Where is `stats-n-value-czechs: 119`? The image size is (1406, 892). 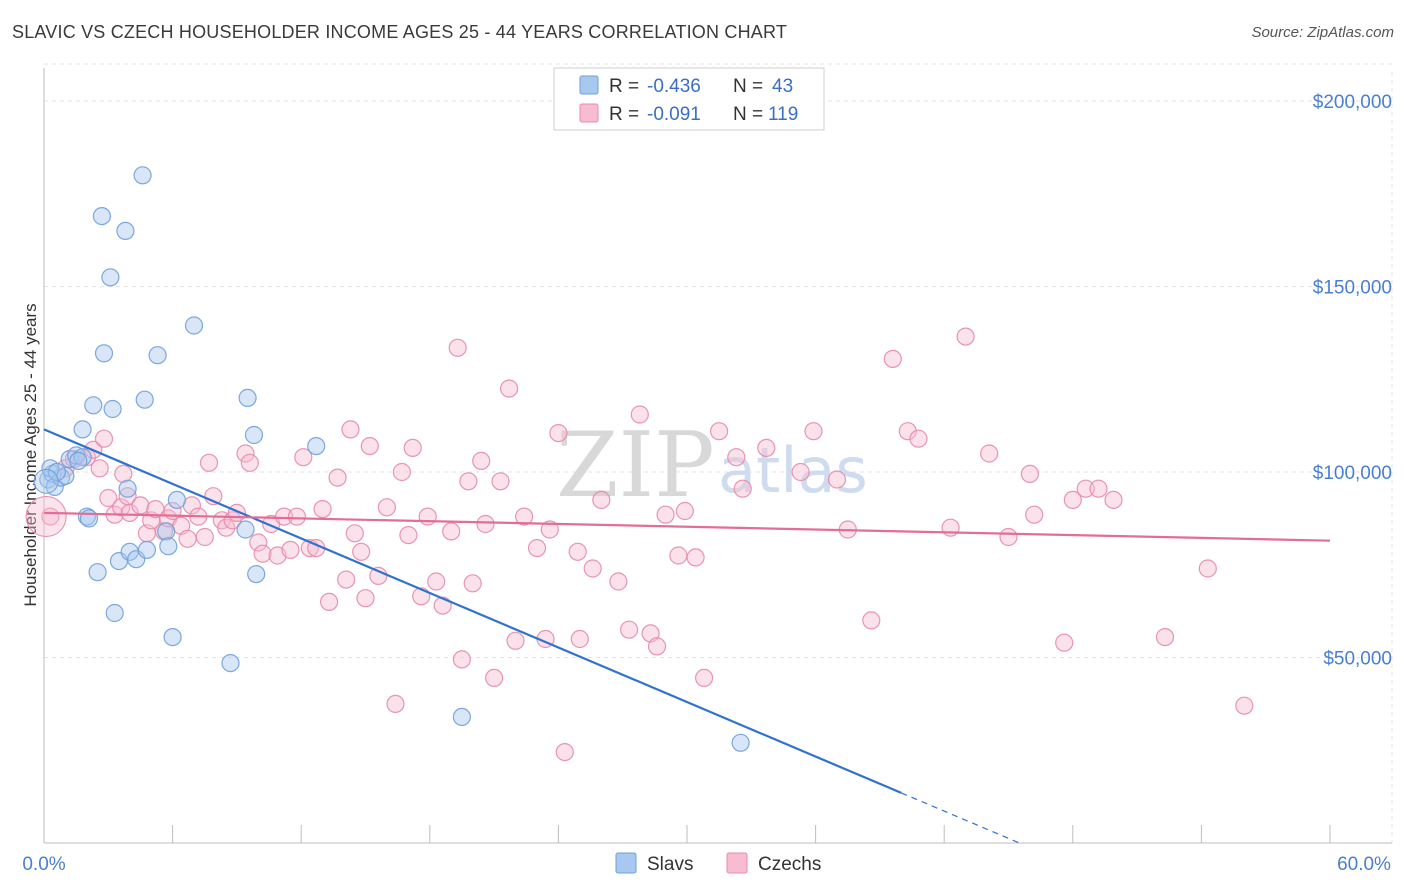 stats-n-value-czechs: 119 is located at coordinates (783, 114).